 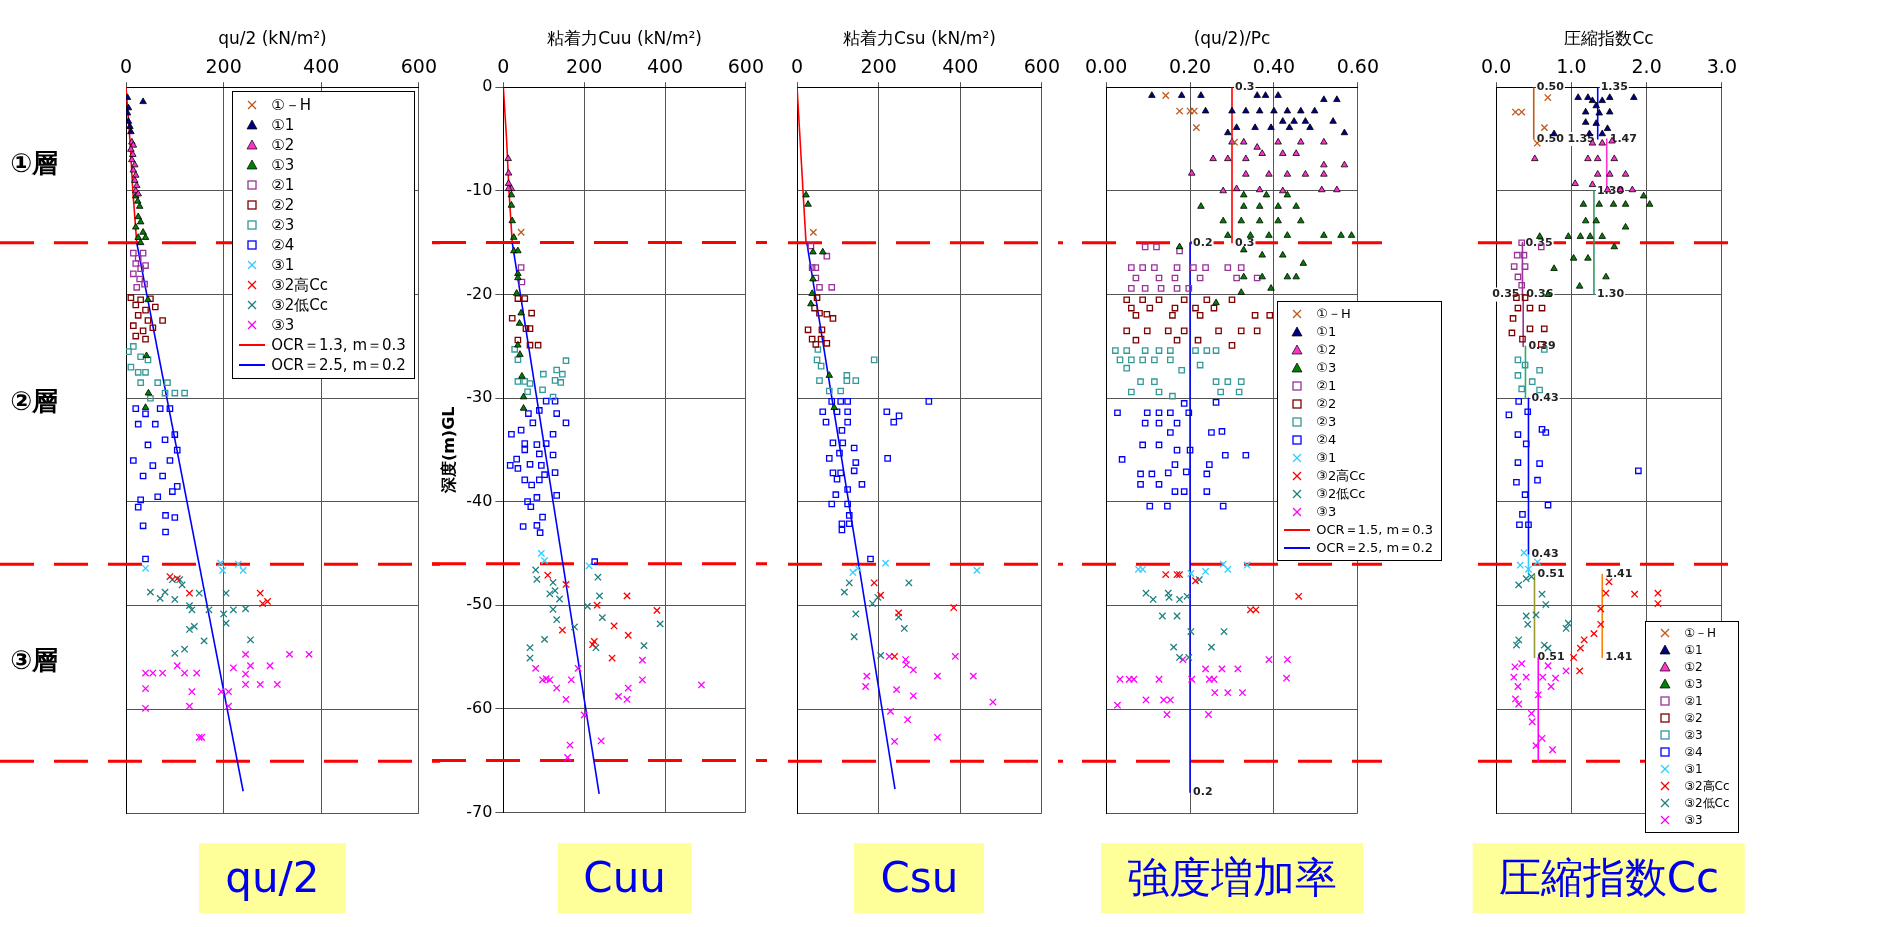 I want to click on text: Cuu, so click(x=624, y=878).